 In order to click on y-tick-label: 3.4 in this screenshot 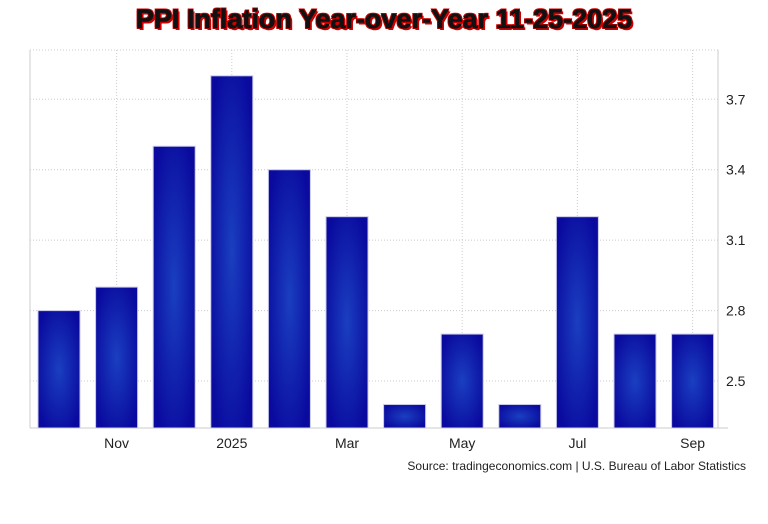, I will do `click(736, 170)`.